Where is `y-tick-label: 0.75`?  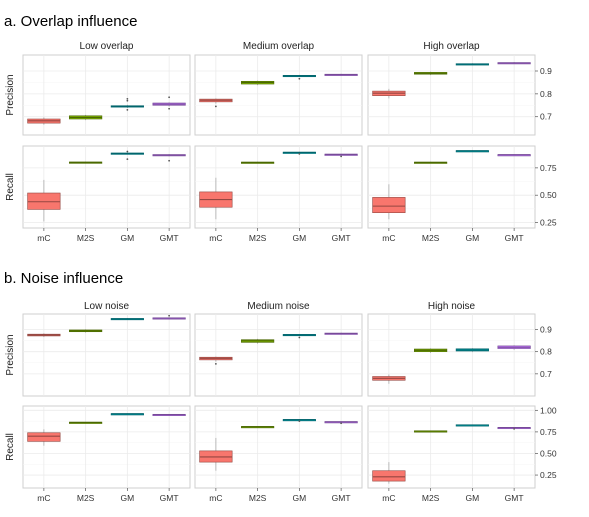
y-tick-label: 0.75 is located at coordinates (548, 168).